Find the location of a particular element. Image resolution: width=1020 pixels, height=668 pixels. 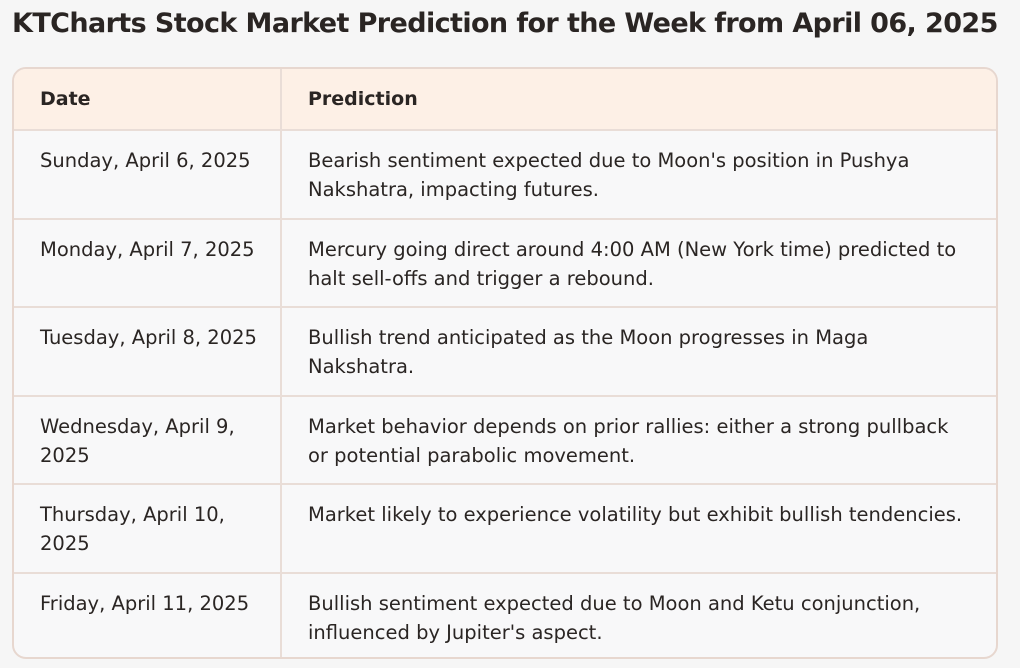

date-cell: Friday, April 11, 2025 is located at coordinates (148, 614).